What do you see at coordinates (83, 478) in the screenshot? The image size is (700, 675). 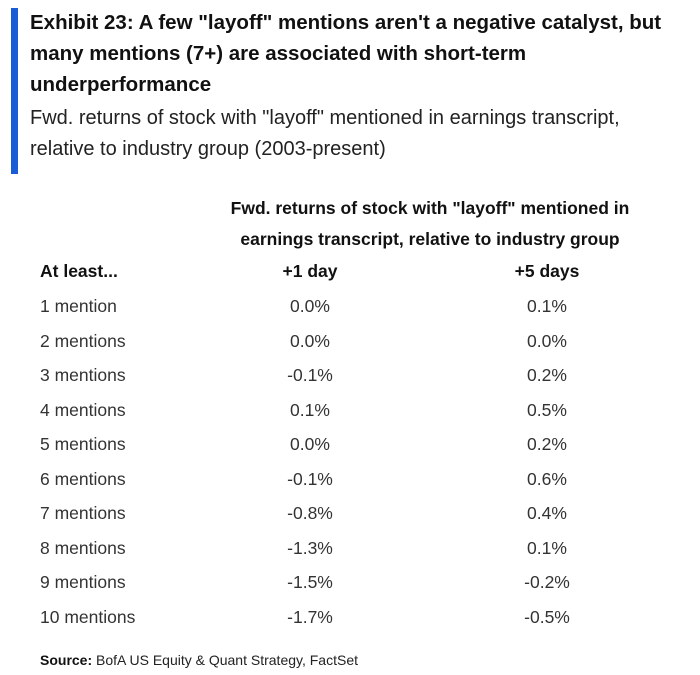 I see `mention-count-cell: 6 mentions` at bounding box center [83, 478].